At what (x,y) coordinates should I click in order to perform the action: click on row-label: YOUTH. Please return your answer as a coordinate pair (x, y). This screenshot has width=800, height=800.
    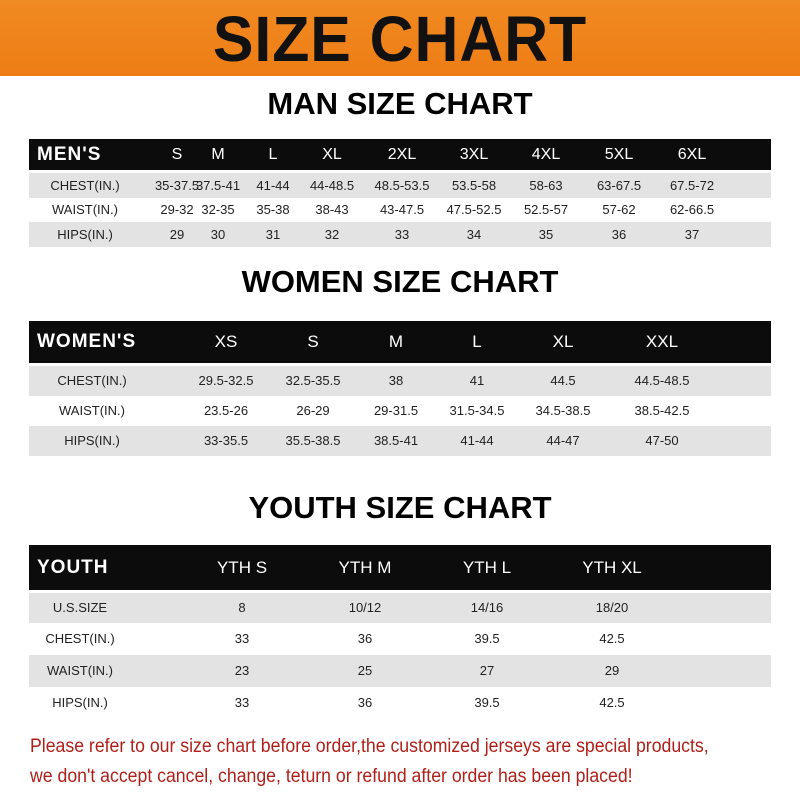
    Looking at the image, I should click on (73, 567).